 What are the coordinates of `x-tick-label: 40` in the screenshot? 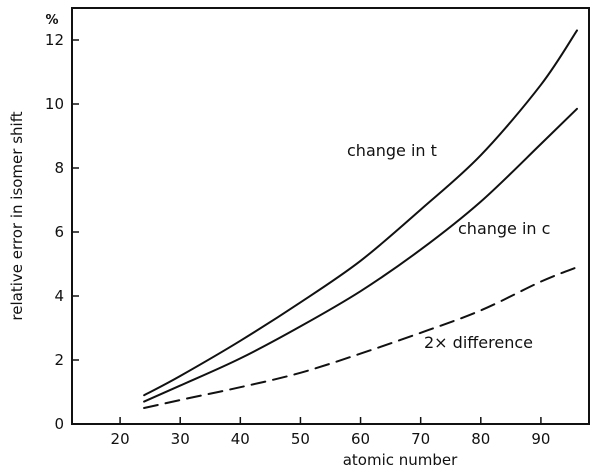 It's located at (240, 439).